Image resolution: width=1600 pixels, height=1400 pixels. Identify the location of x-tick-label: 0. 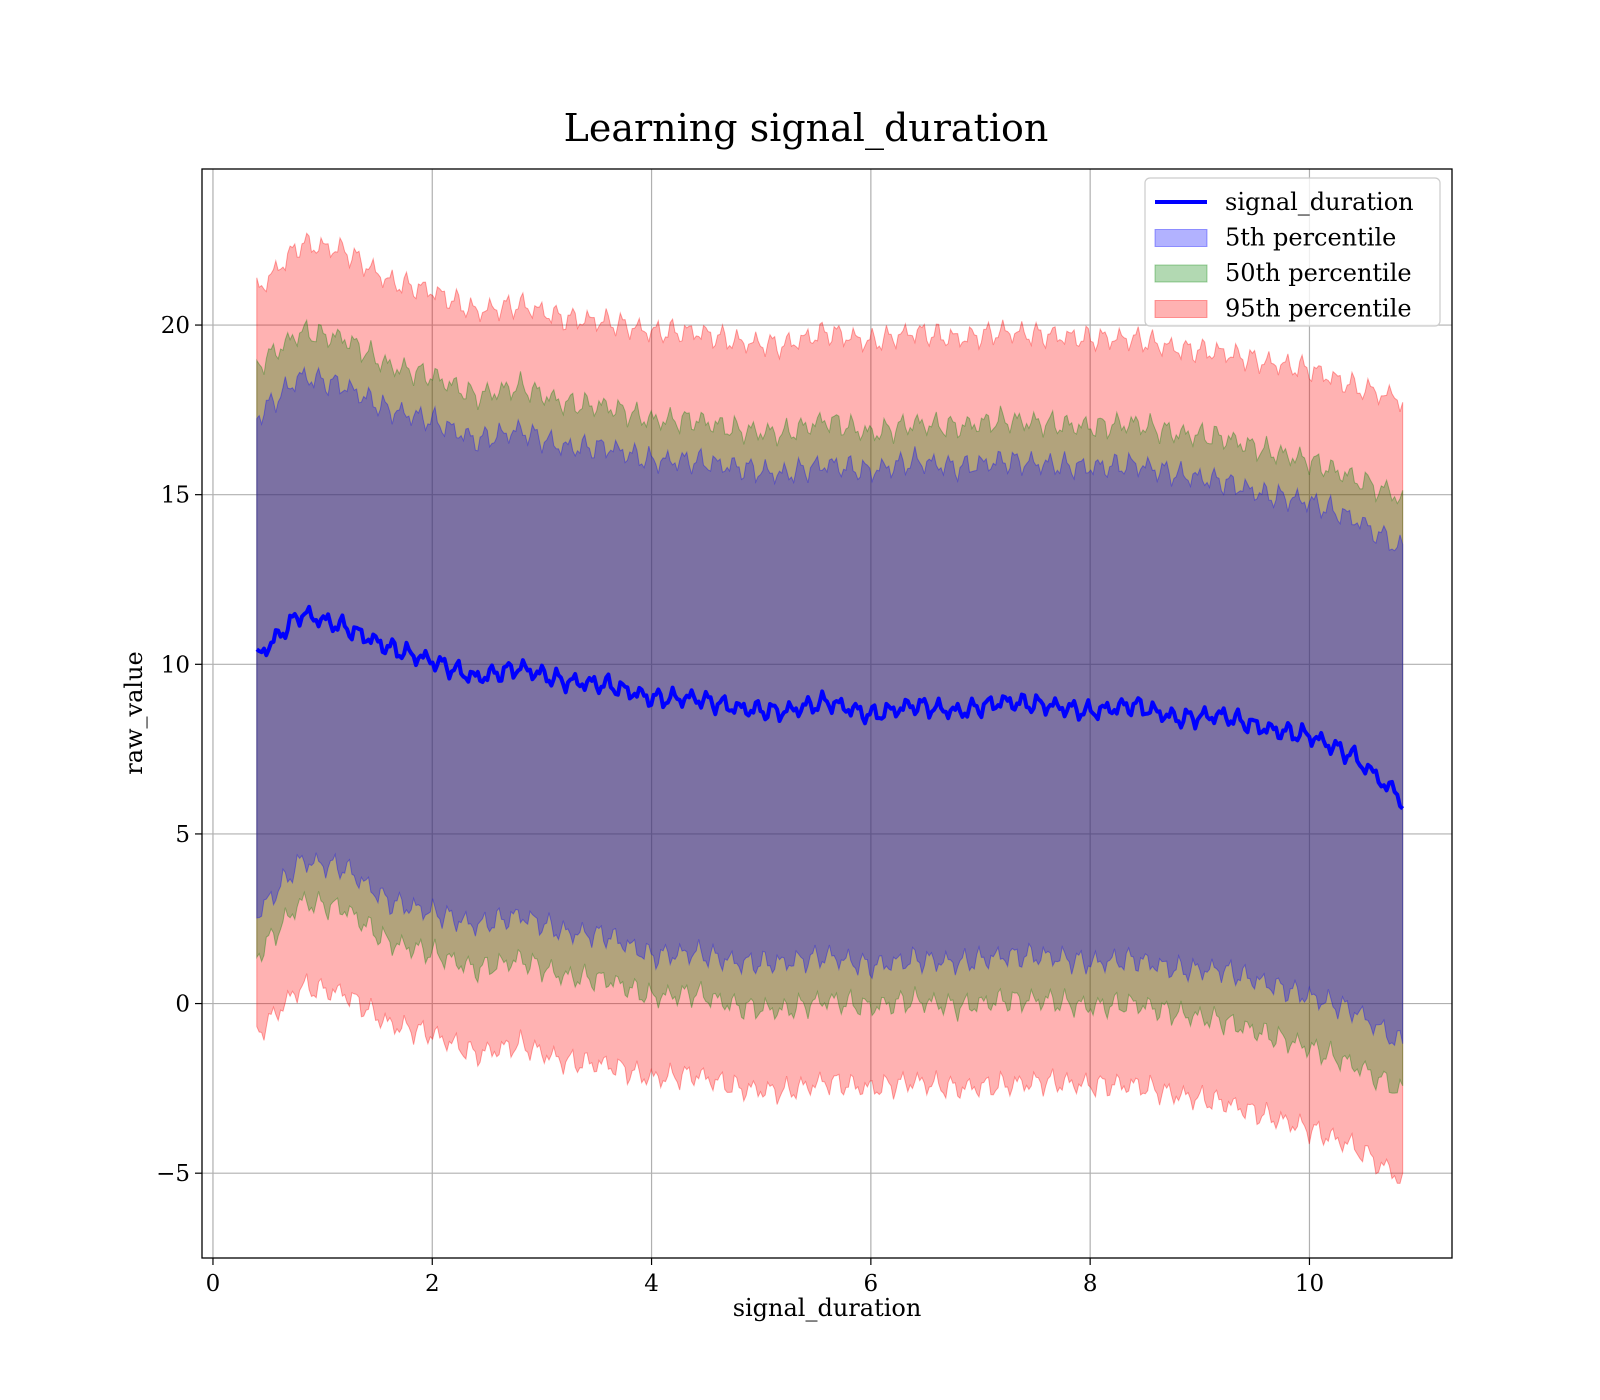
(213, 1284).